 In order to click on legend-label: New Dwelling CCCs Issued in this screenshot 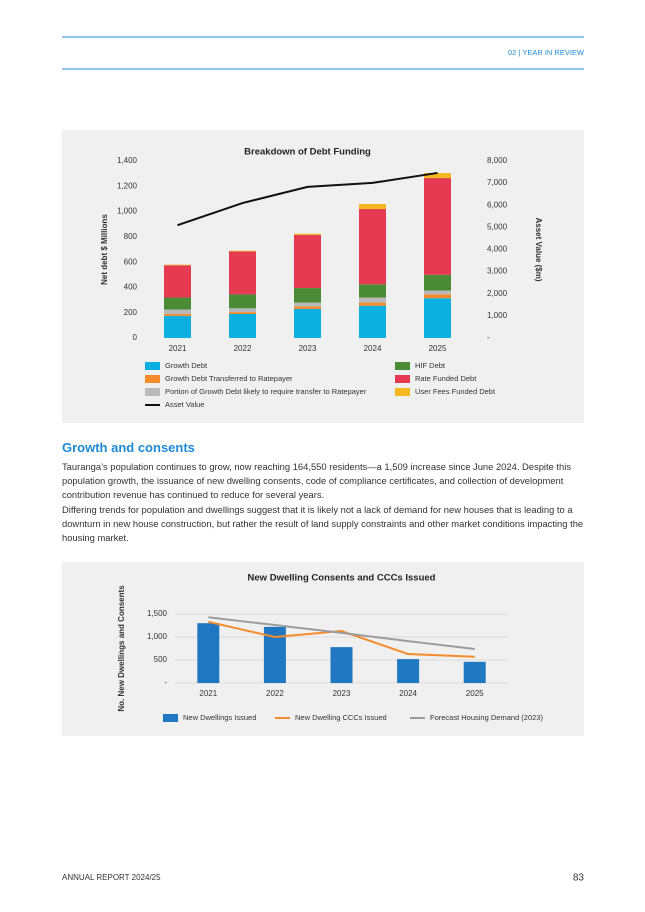, I will do `click(341, 717)`.